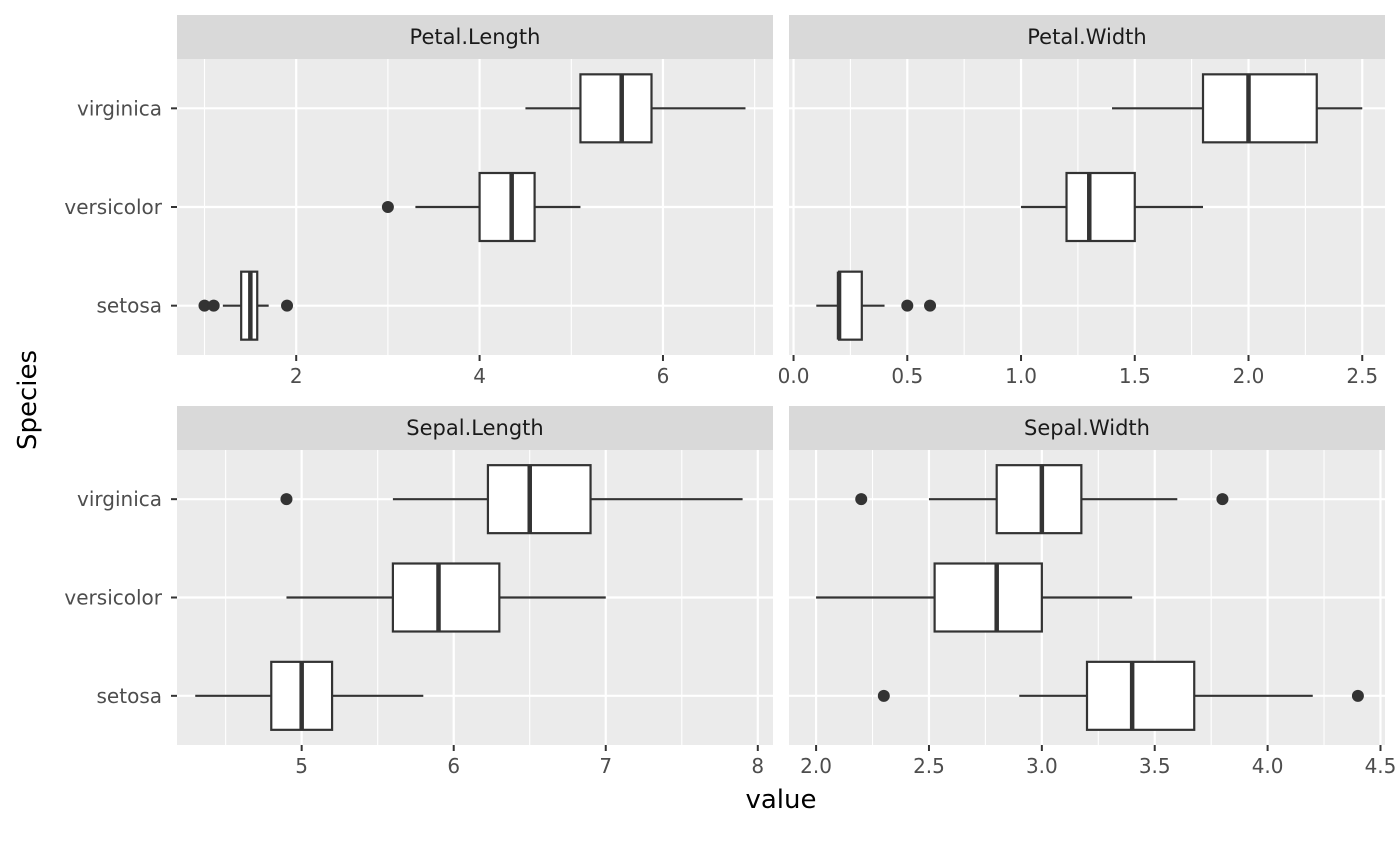 This screenshot has width=1400, height=866. I want to click on x-tick-label: 1.5, so click(1135, 376).